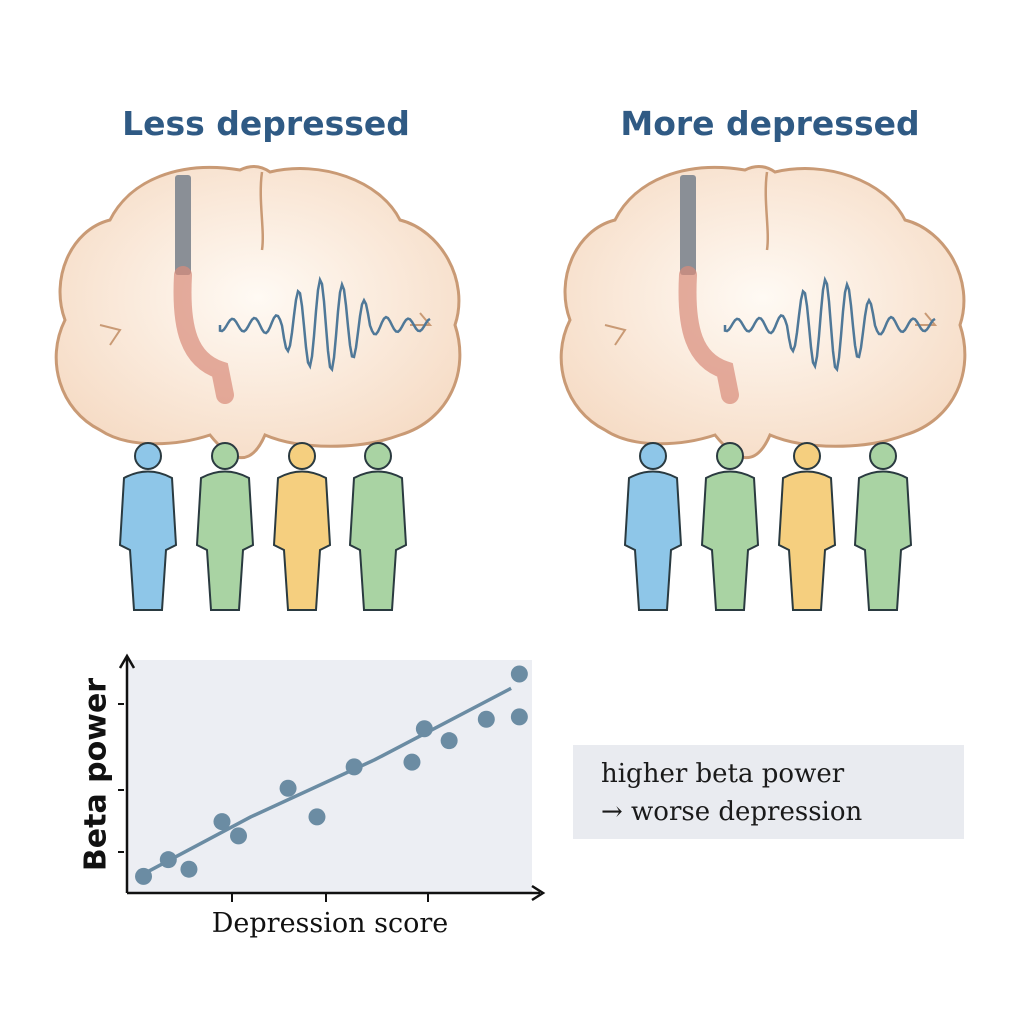  What do you see at coordinates (327, 781) in the screenshot?
I see `trend-line` at bounding box center [327, 781].